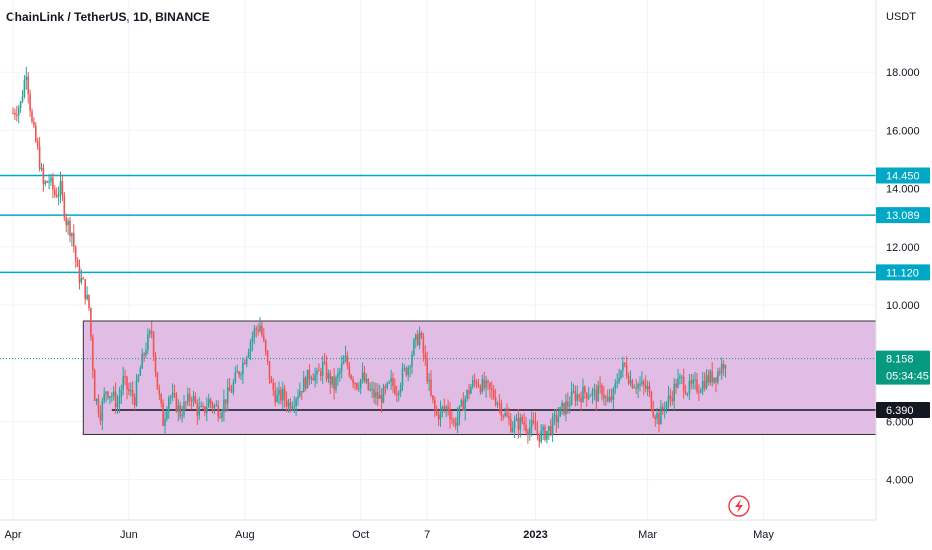  What do you see at coordinates (647, 535) in the screenshot?
I see `x-tick-label: Mar` at bounding box center [647, 535].